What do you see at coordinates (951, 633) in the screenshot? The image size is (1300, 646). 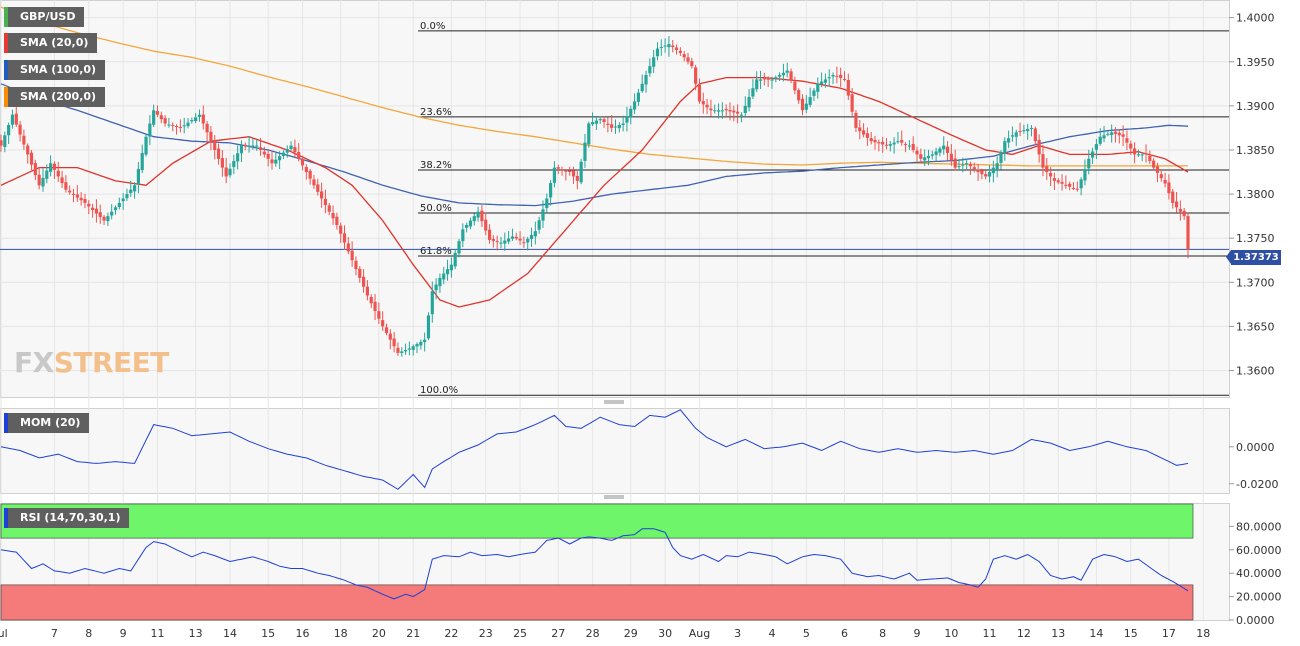 I see `x-tick-label-26: 10` at bounding box center [951, 633].